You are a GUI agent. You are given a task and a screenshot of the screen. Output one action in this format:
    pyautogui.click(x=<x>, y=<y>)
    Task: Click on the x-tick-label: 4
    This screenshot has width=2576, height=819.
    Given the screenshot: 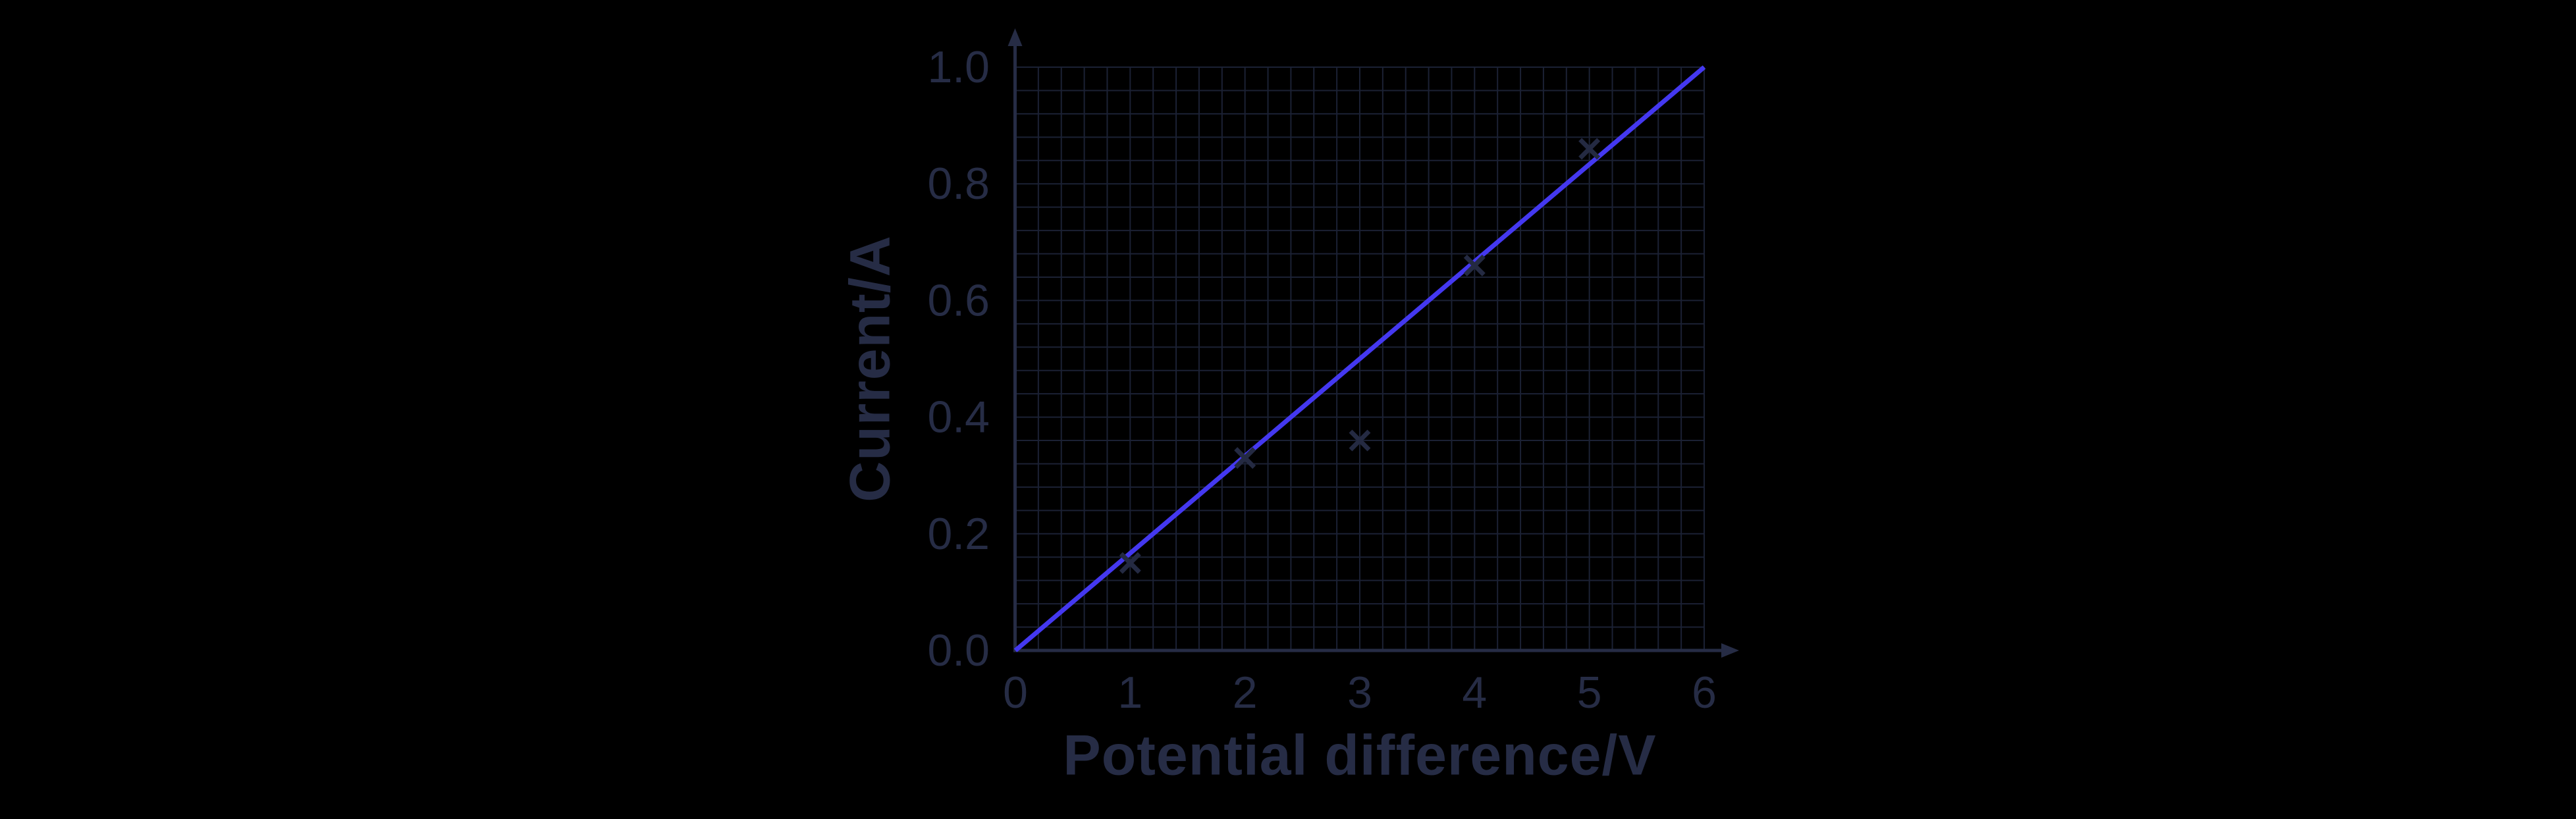 What is the action you would take?
    pyautogui.click(x=1474, y=693)
    